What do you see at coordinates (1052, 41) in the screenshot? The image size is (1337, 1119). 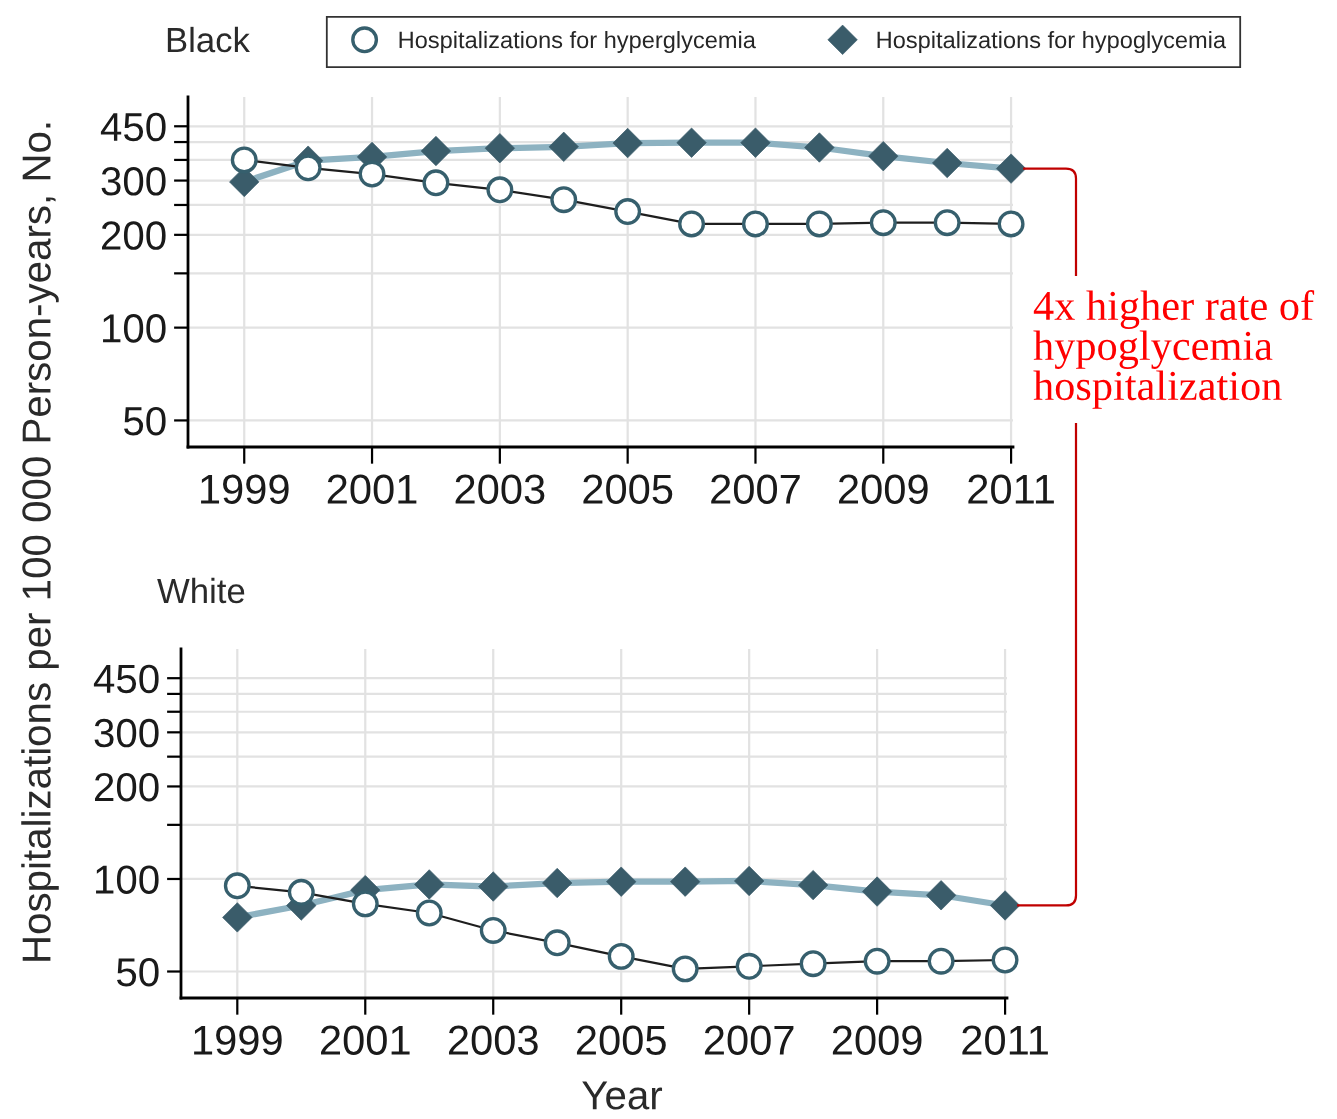 I see `legend-label: Hospitalizations for hypoglycemia` at bounding box center [1052, 41].